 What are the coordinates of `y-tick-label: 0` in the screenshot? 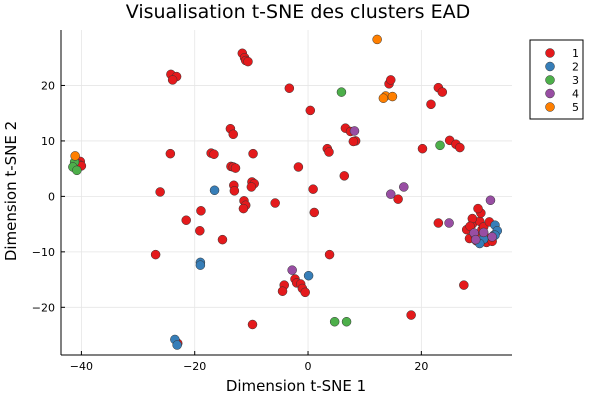 It's located at (51, 196).